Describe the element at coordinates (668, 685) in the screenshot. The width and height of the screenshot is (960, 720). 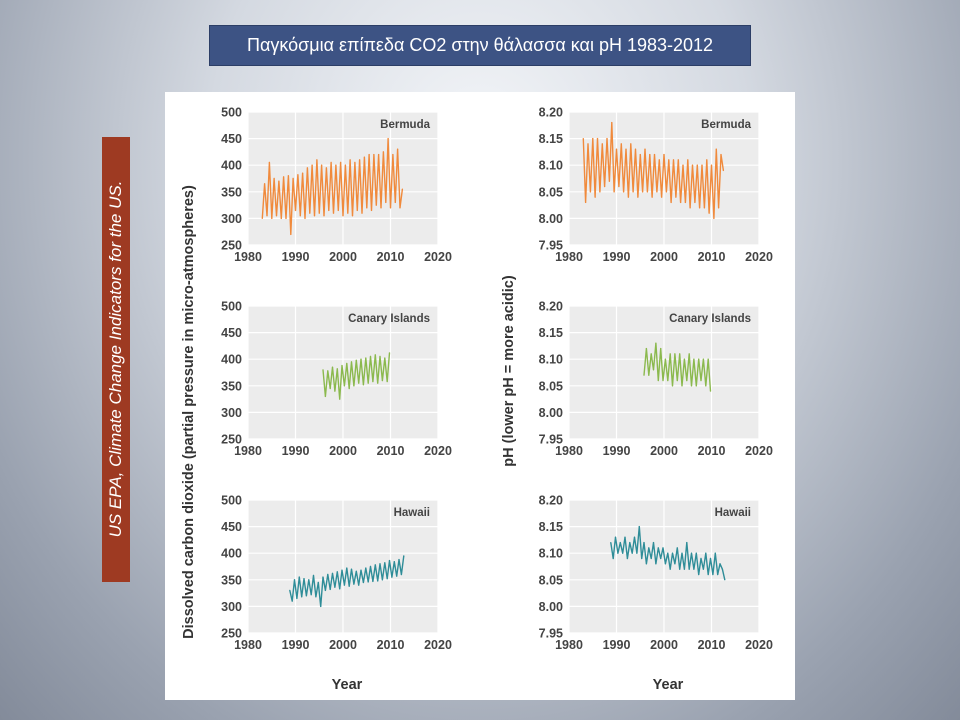
I see `ph-x-axis-label: Year` at that location.